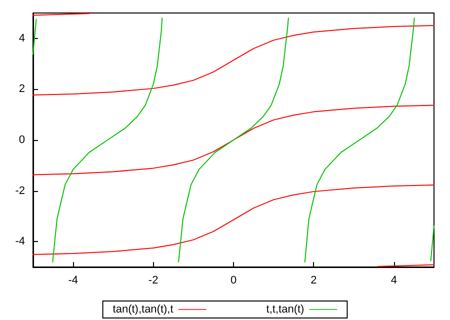 Image resolution: width=450 pixels, height=320 pixels. I want to click on x-tick-label: 0, so click(233, 280).